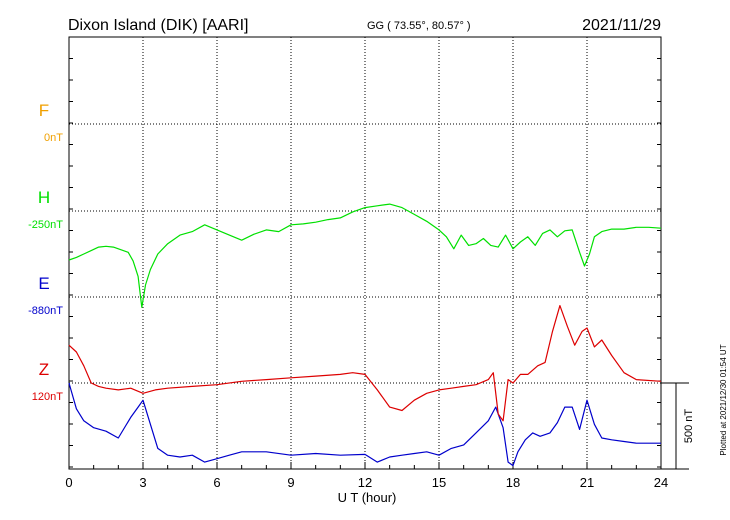  What do you see at coordinates (367, 497) in the screenshot?
I see `x-axis-label: U T (hour)` at bounding box center [367, 497].